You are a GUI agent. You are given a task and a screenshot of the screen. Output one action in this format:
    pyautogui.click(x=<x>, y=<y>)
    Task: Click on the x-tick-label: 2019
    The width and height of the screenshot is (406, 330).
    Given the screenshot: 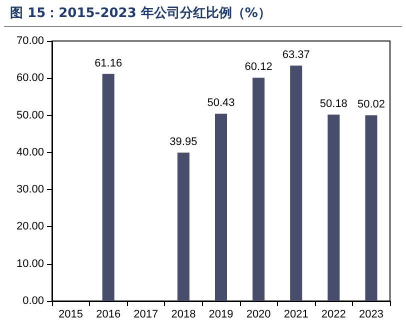 What is the action you would take?
    pyautogui.click(x=221, y=314)
    